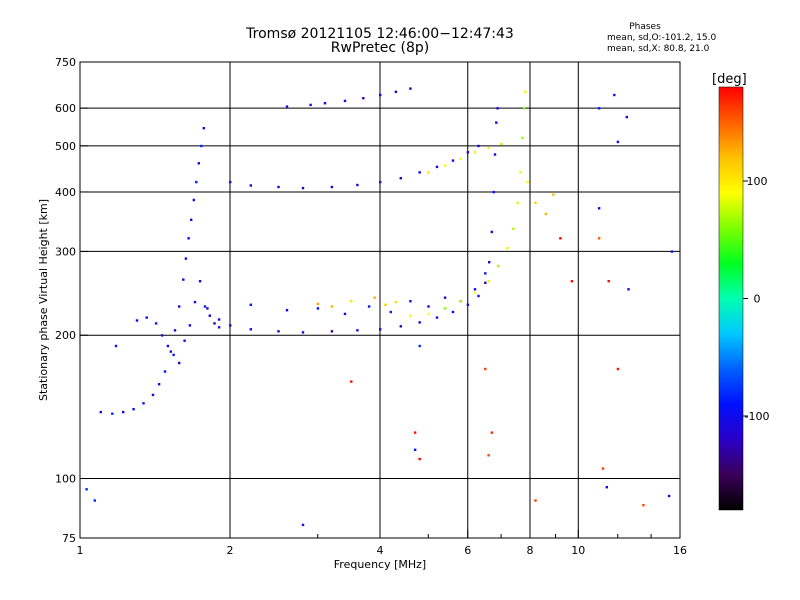  What do you see at coordinates (380, 48) in the screenshot?
I see `chart-subtitle: RwPretec (8p)` at bounding box center [380, 48].